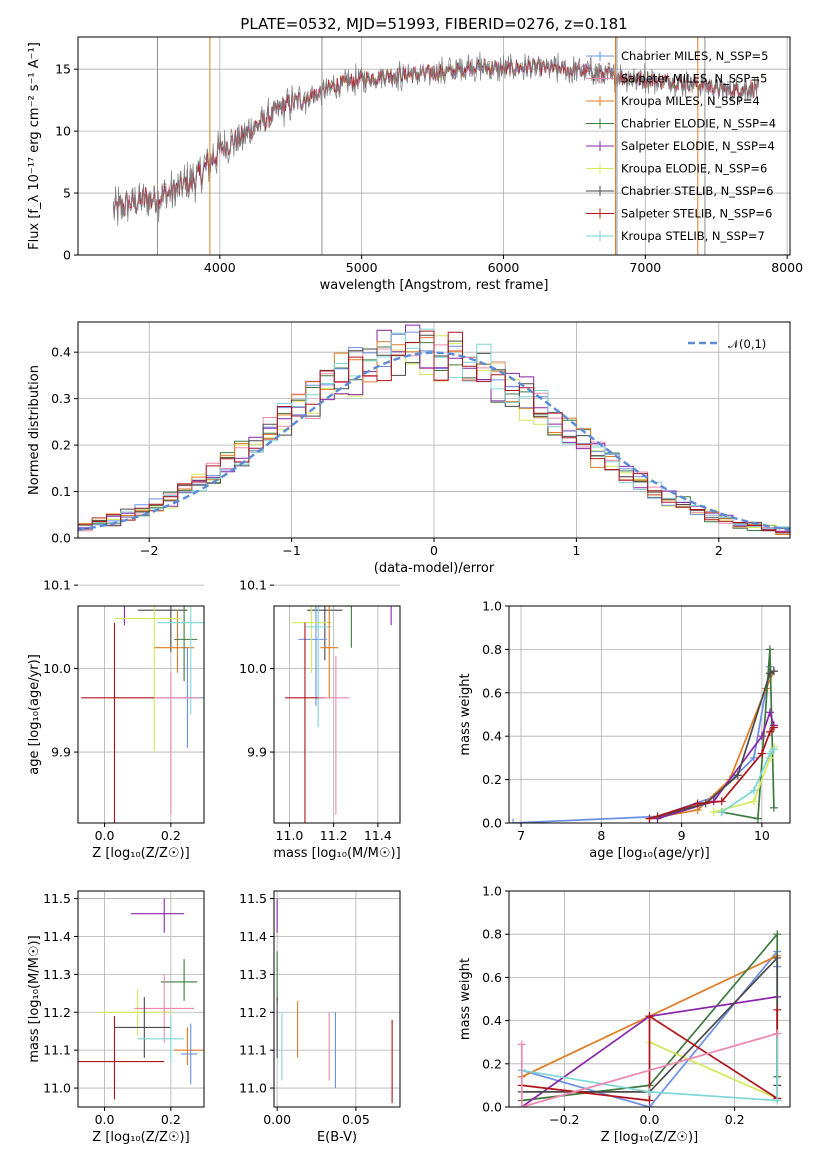 The height and width of the screenshot is (1174, 819). What do you see at coordinates (576, 550) in the screenshot?
I see `x-tick-label: 1` at bounding box center [576, 550].